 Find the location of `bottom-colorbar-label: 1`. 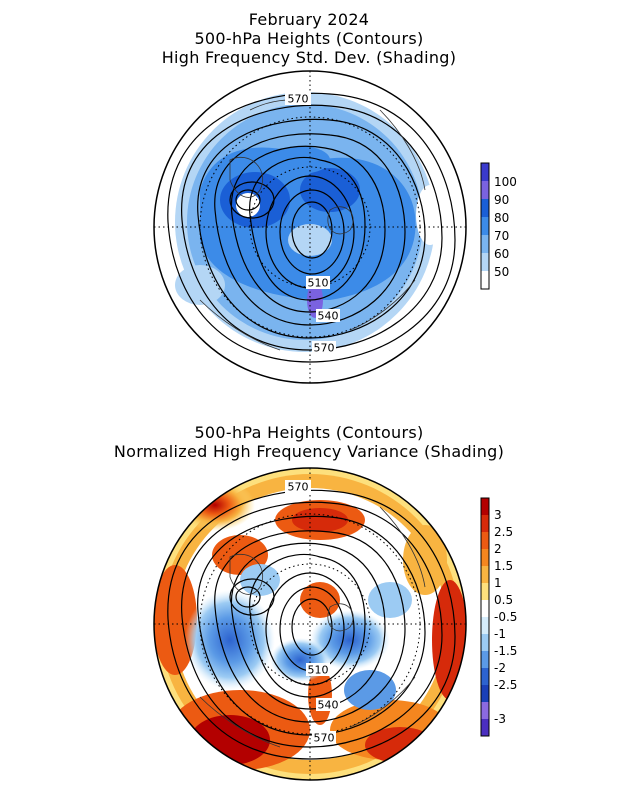

bottom-colorbar-label: 1 is located at coordinates (498, 583).